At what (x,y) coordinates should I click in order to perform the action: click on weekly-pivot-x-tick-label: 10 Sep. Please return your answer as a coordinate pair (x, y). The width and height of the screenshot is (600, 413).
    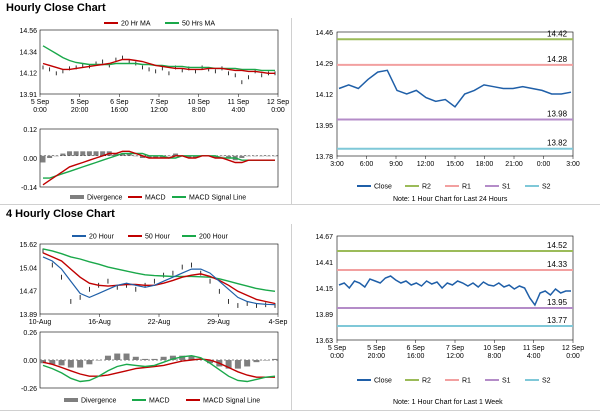
    Looking at the image, I should click on (494, 348).